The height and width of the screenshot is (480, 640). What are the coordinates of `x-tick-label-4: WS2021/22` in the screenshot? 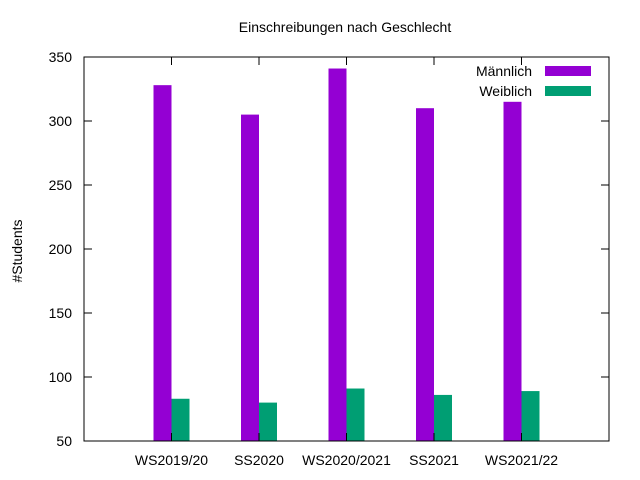 It's located at (521, 460).